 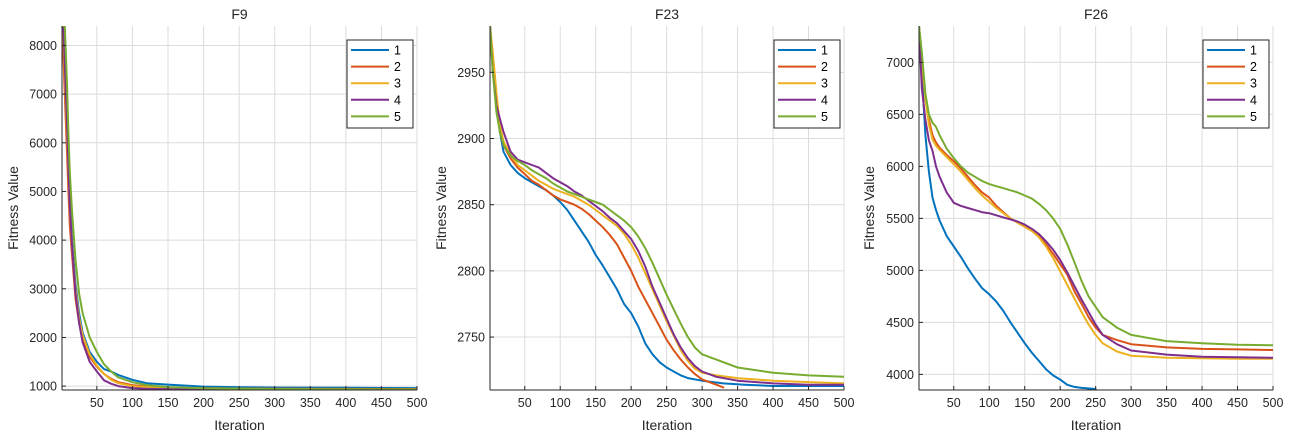 I want to click on y-tick-label: 5500, so click(x=900, y=219).